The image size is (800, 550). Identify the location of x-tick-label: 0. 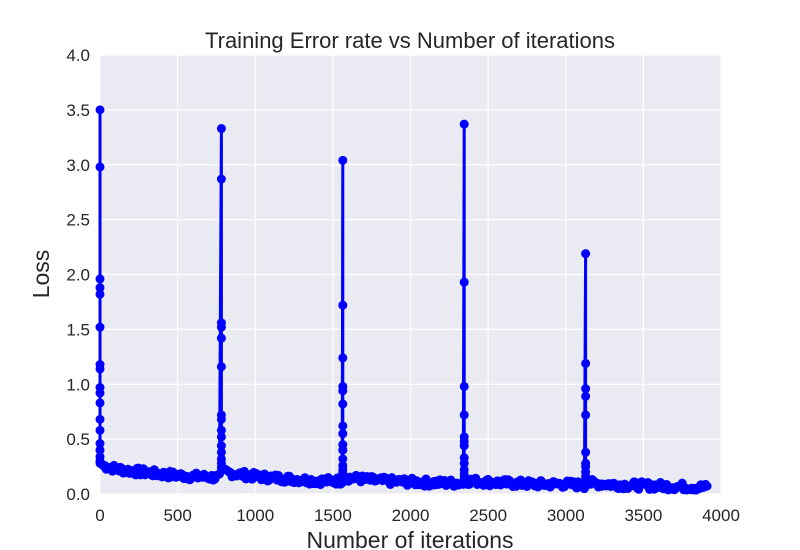
(99, 515).